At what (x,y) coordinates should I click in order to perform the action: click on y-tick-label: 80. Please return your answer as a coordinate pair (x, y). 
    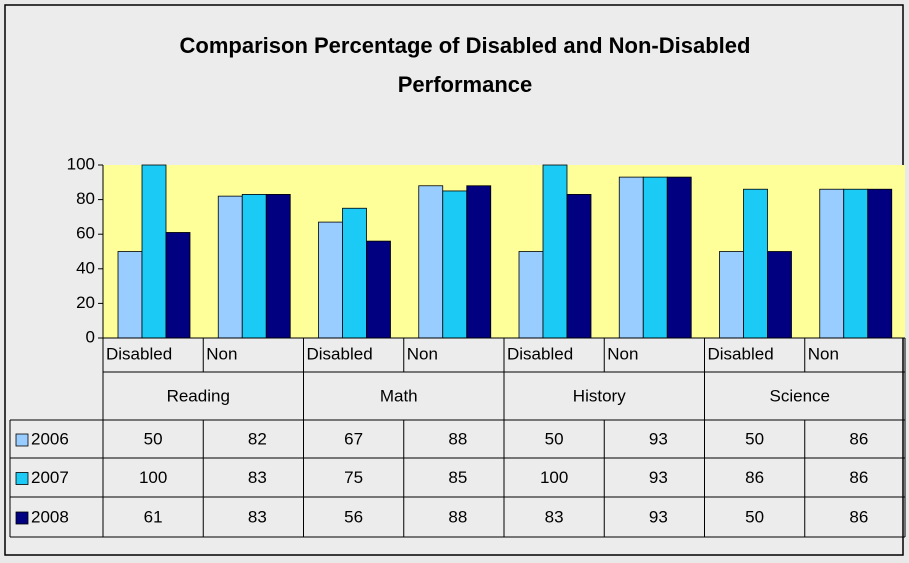
    Looking at the image, I should click on (85, 198).